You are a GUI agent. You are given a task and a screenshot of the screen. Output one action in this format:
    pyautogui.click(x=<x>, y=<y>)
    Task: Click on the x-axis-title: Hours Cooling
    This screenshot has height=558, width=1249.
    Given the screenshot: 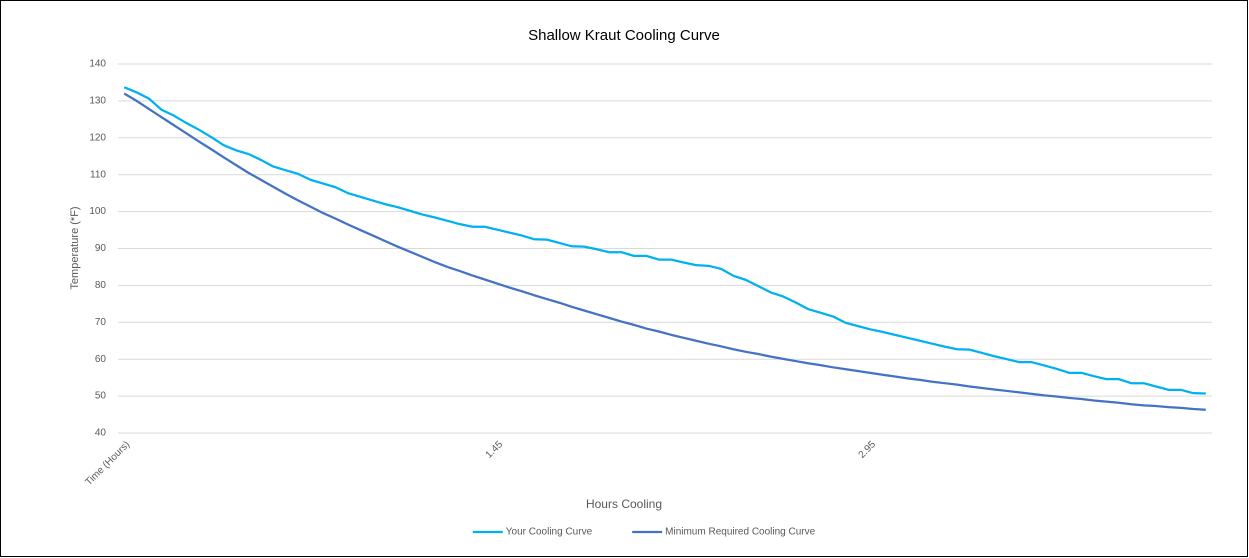 What is the action you would take?
    pyautogui.click(x=624, y=504)
    